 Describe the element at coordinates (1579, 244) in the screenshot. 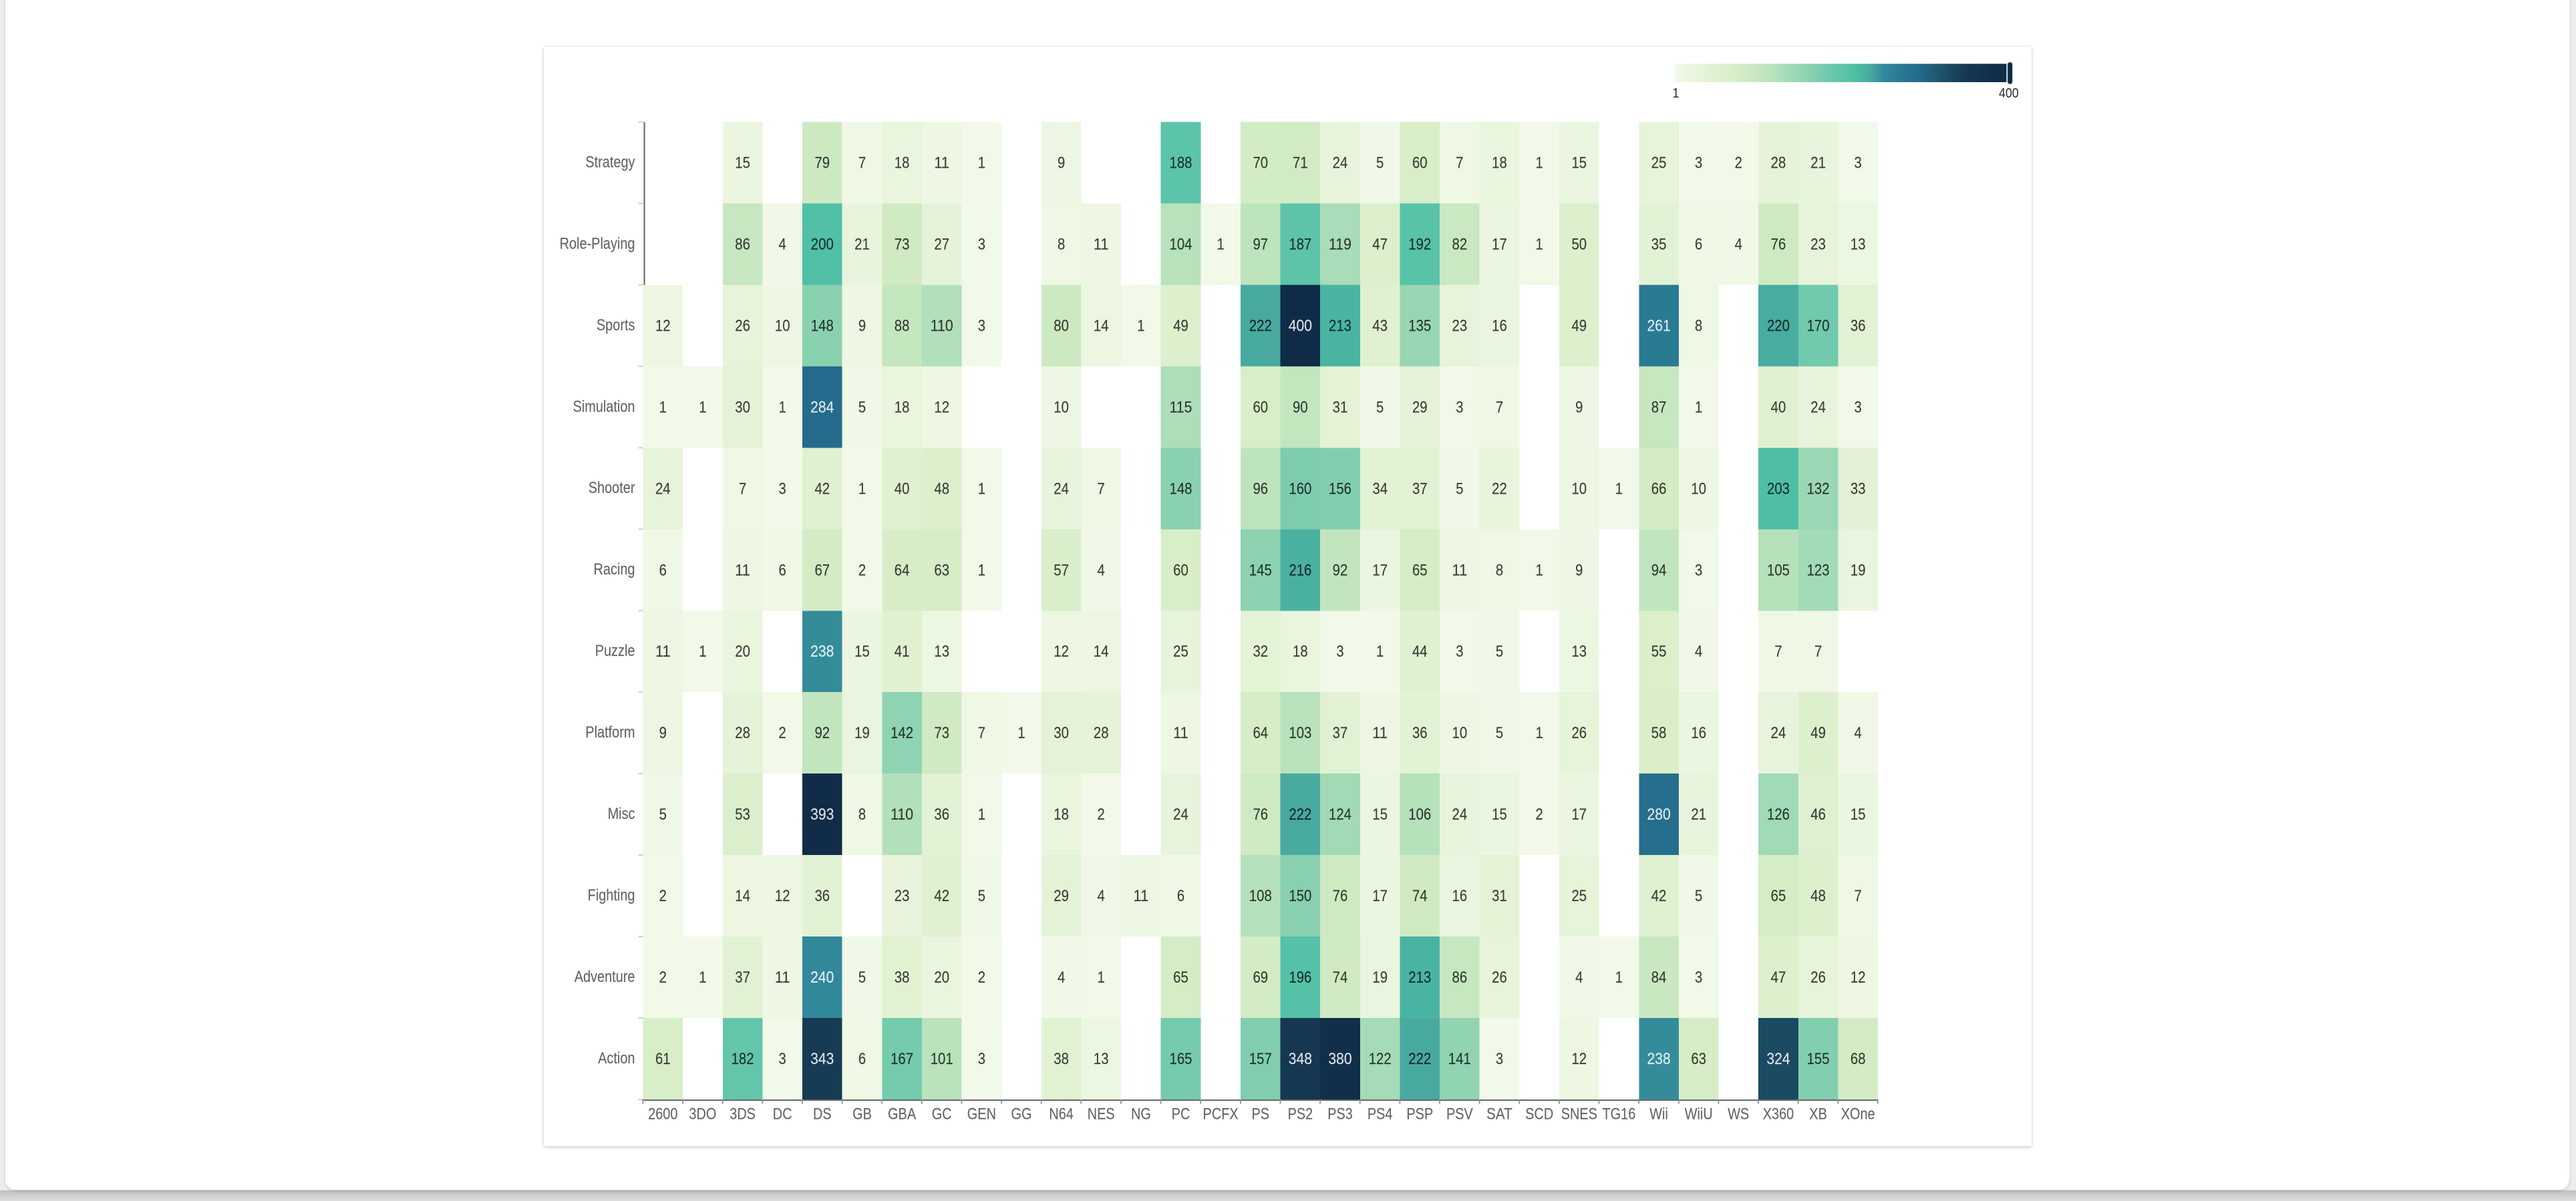

I see `svg-text: 50` at that location.